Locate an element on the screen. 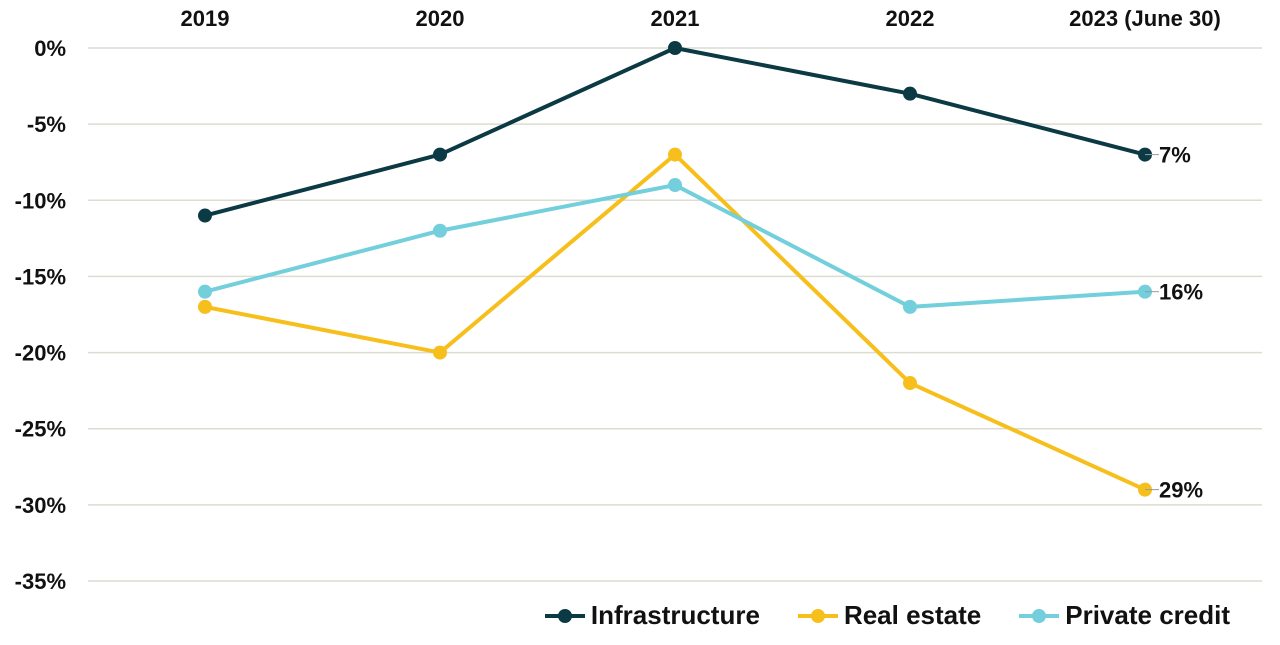  end-label: 29% is located at coordinates (1181, 490).